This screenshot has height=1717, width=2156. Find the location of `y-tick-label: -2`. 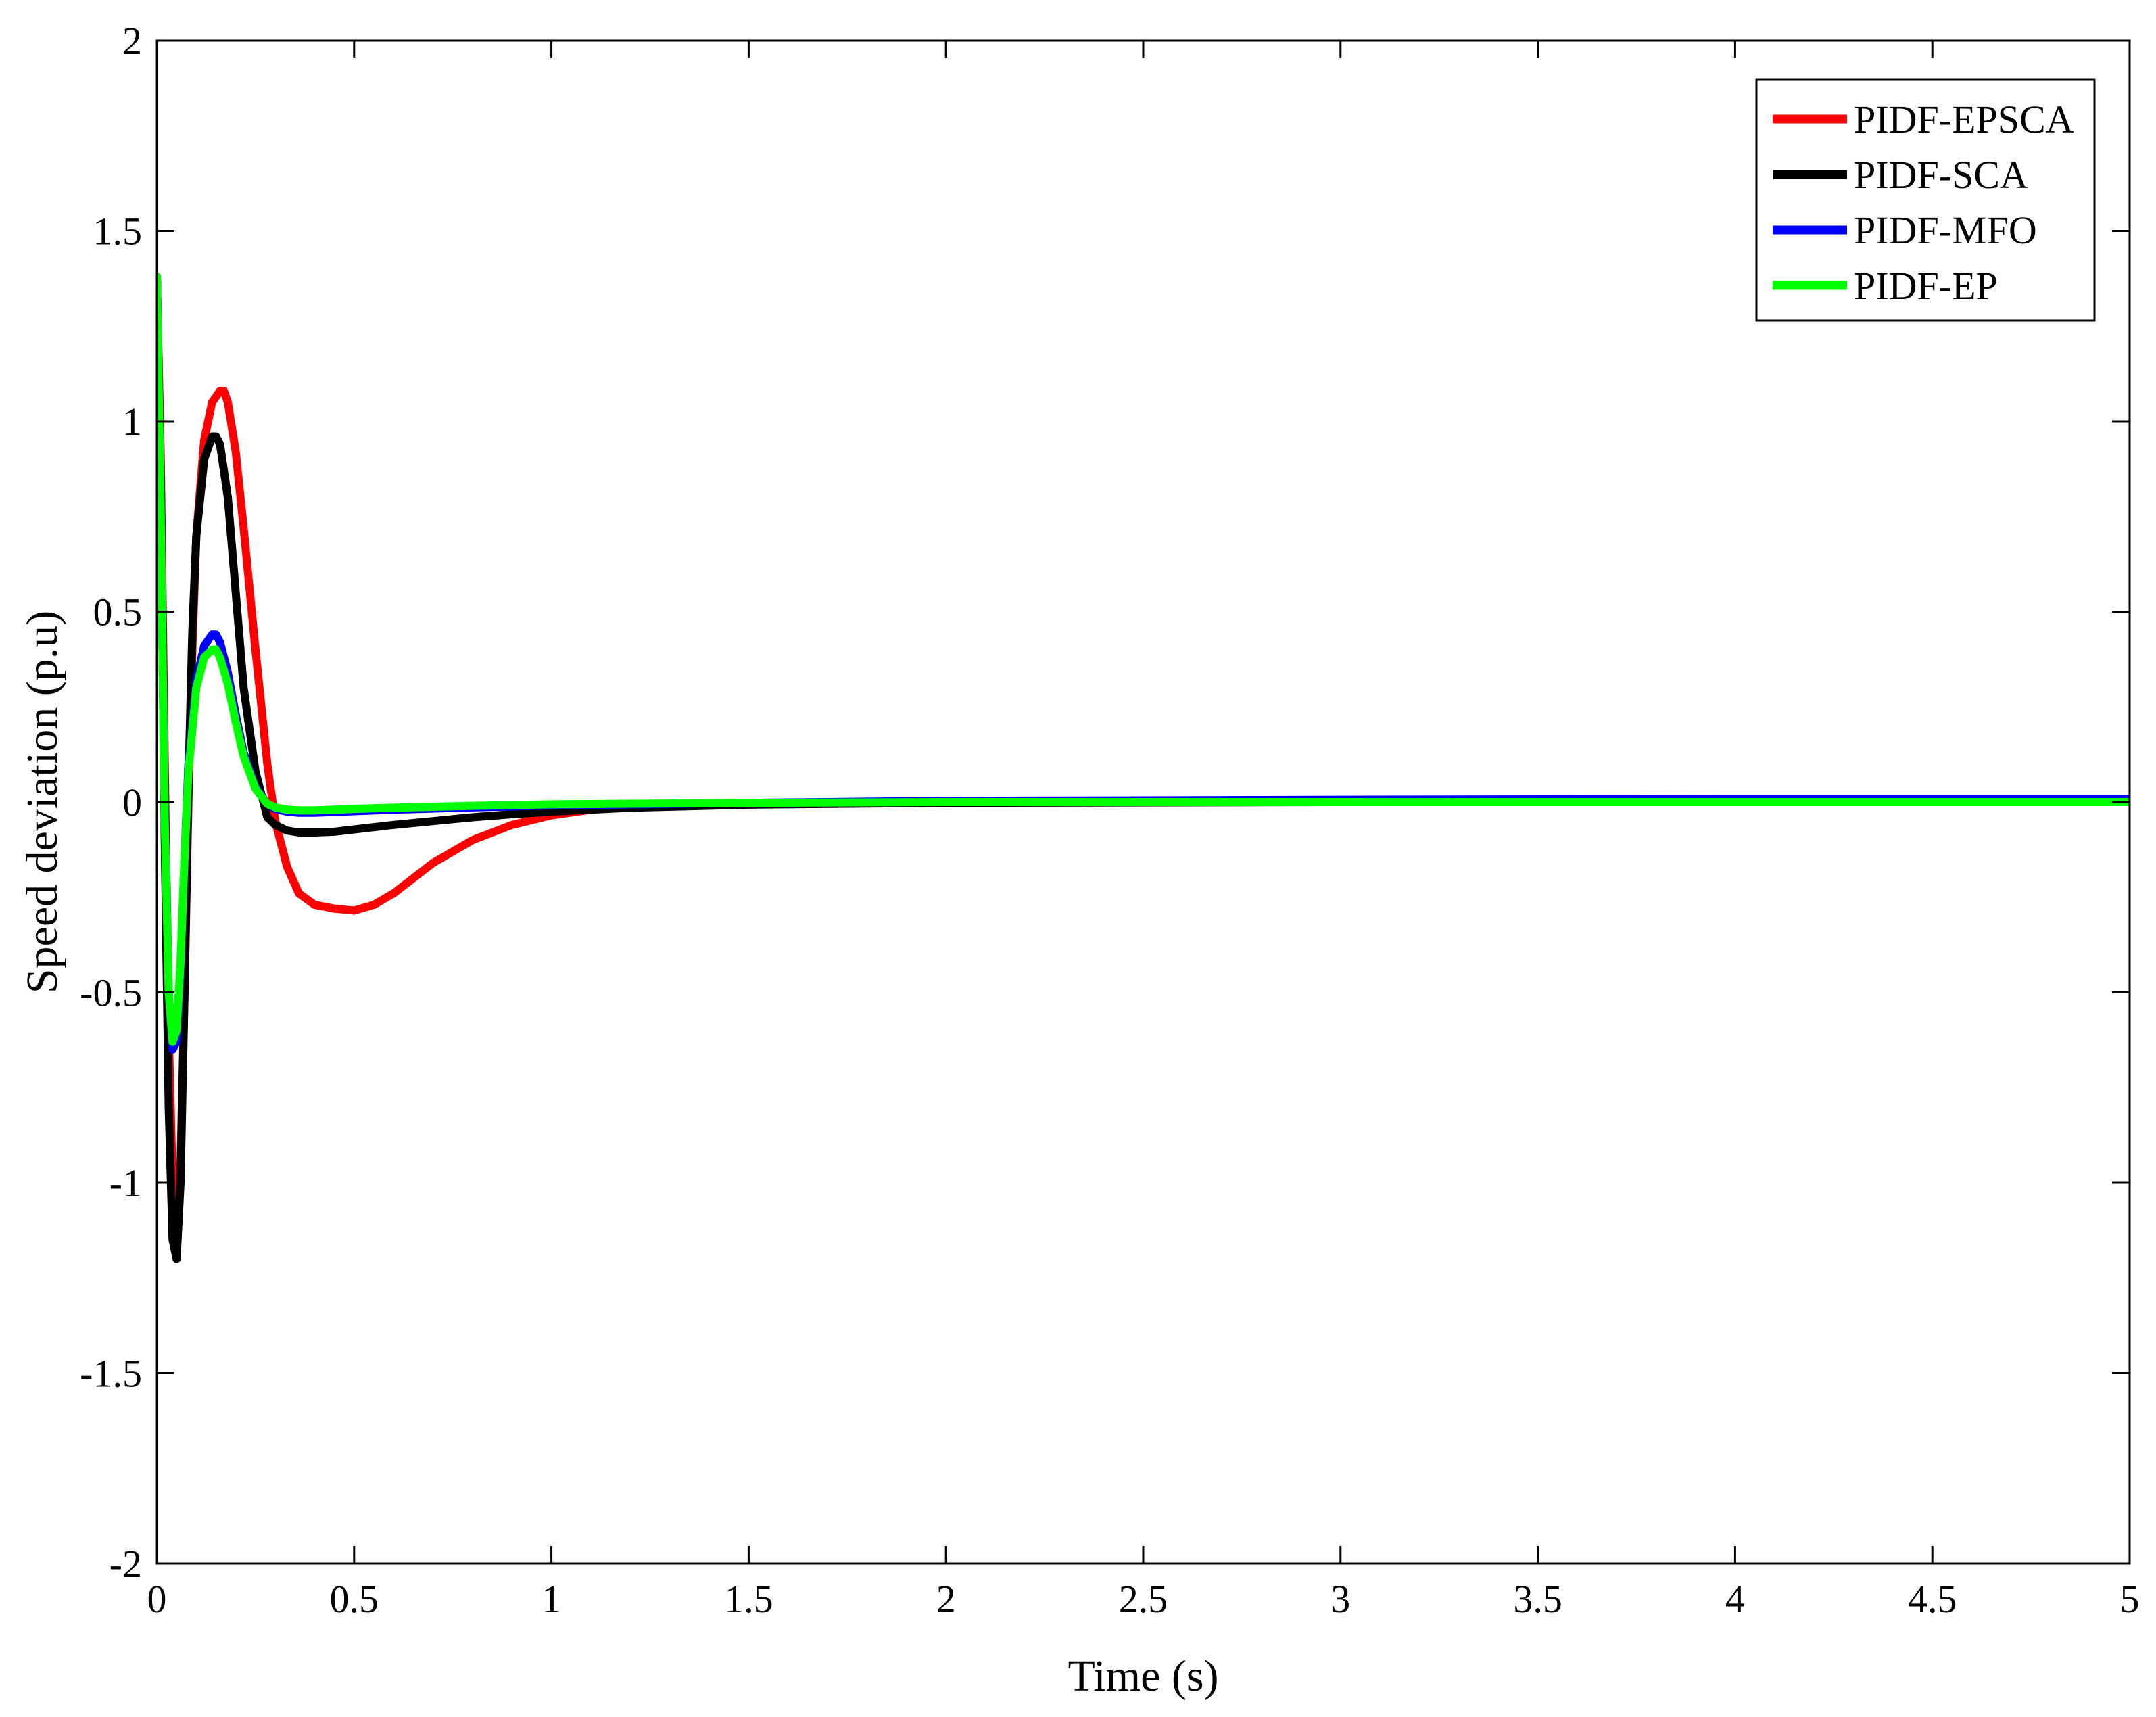

y-tick-label: -2 is located at coordinates (126, 1564).